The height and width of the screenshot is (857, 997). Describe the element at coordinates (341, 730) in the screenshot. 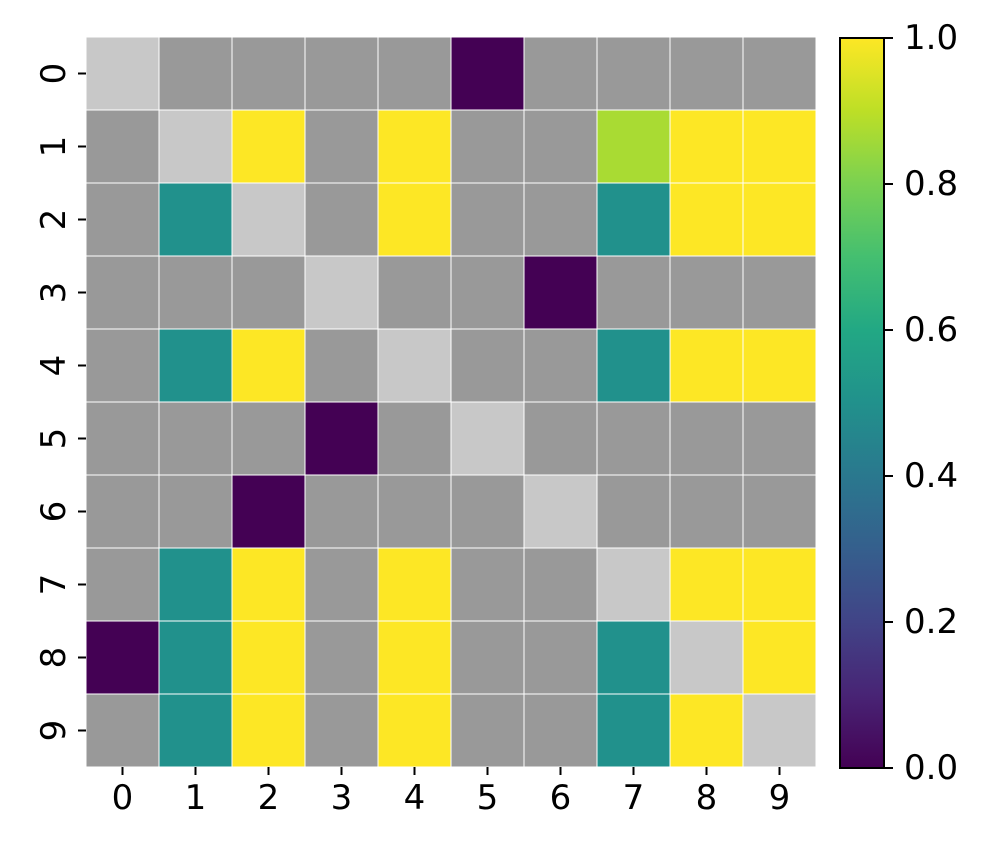

I see `heatmap-cell-r9-c3` at that location.